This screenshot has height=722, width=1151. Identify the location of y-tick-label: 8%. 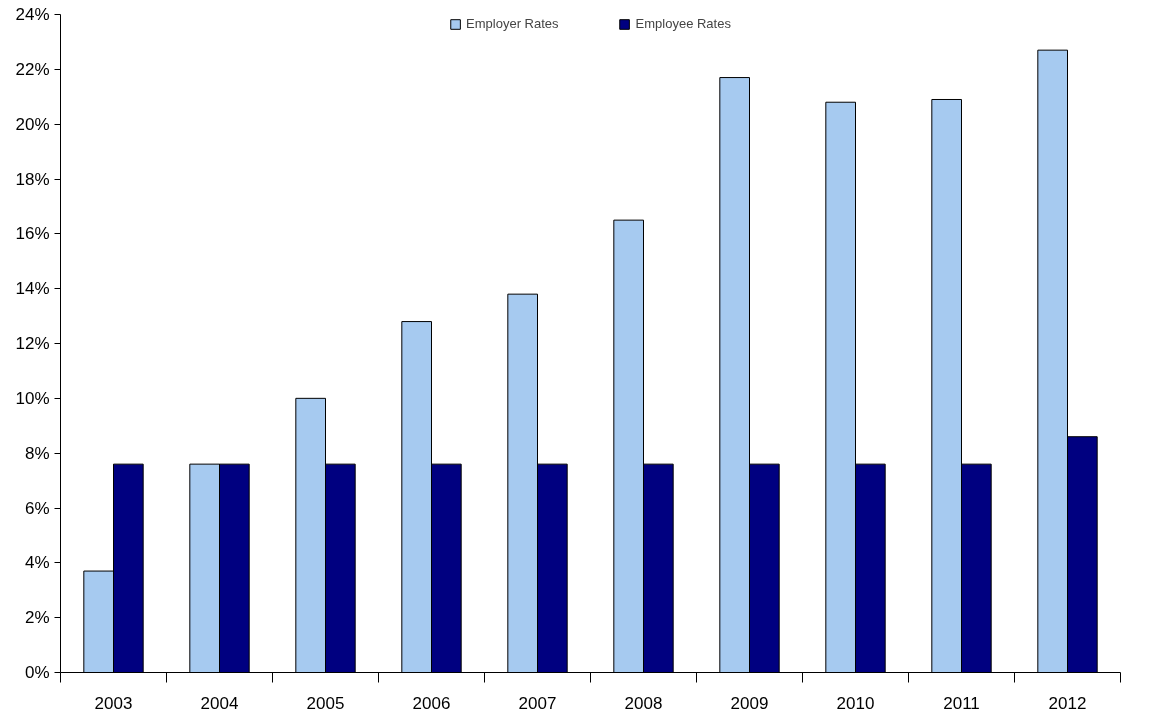
(37, 453).